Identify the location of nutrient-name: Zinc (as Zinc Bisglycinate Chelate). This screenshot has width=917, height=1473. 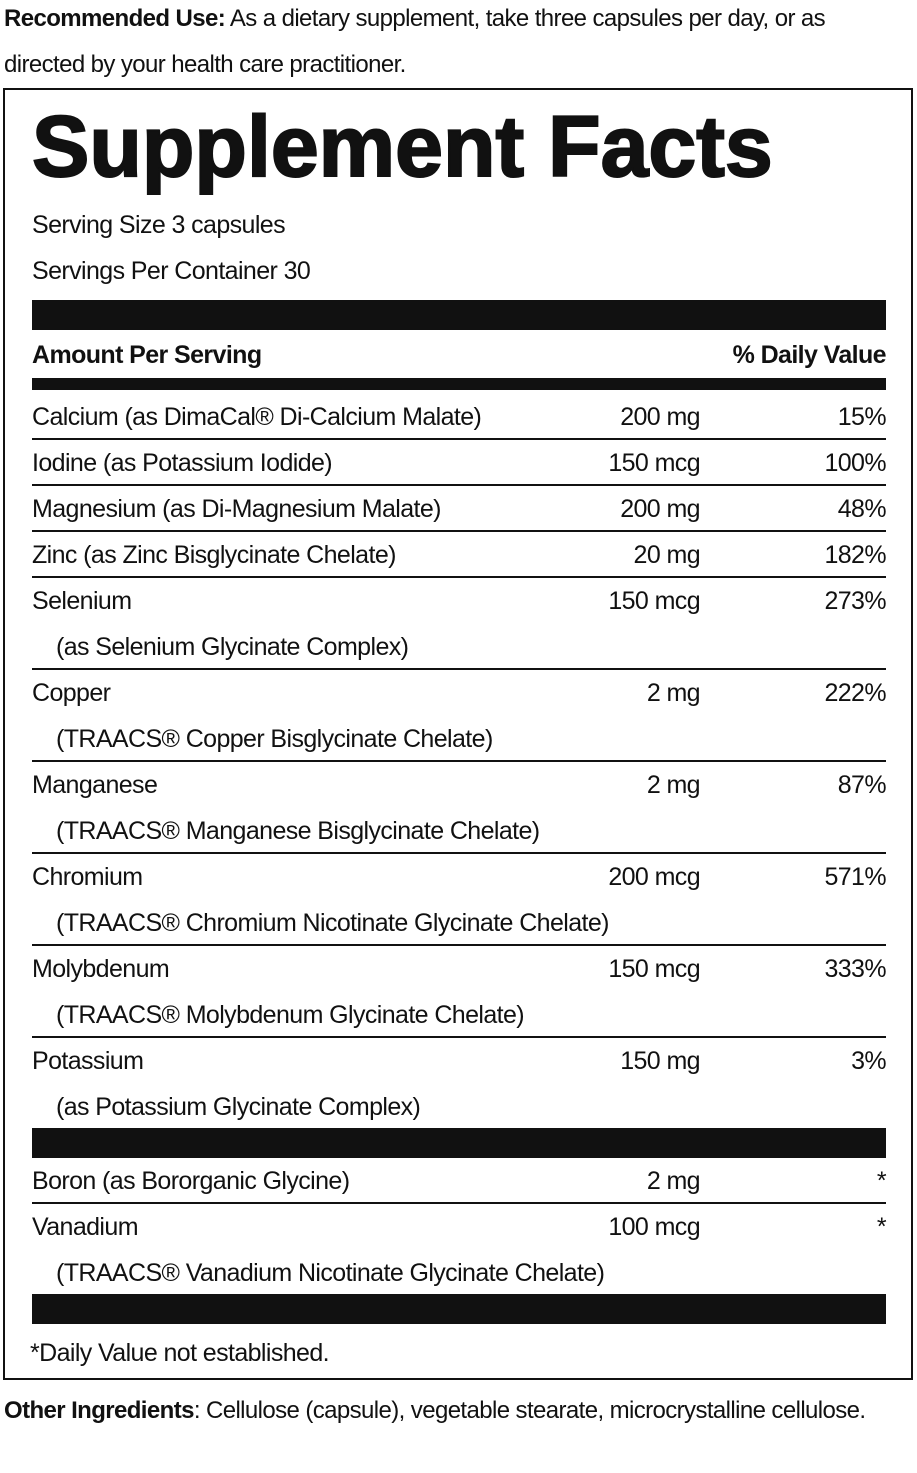
(214, 555).